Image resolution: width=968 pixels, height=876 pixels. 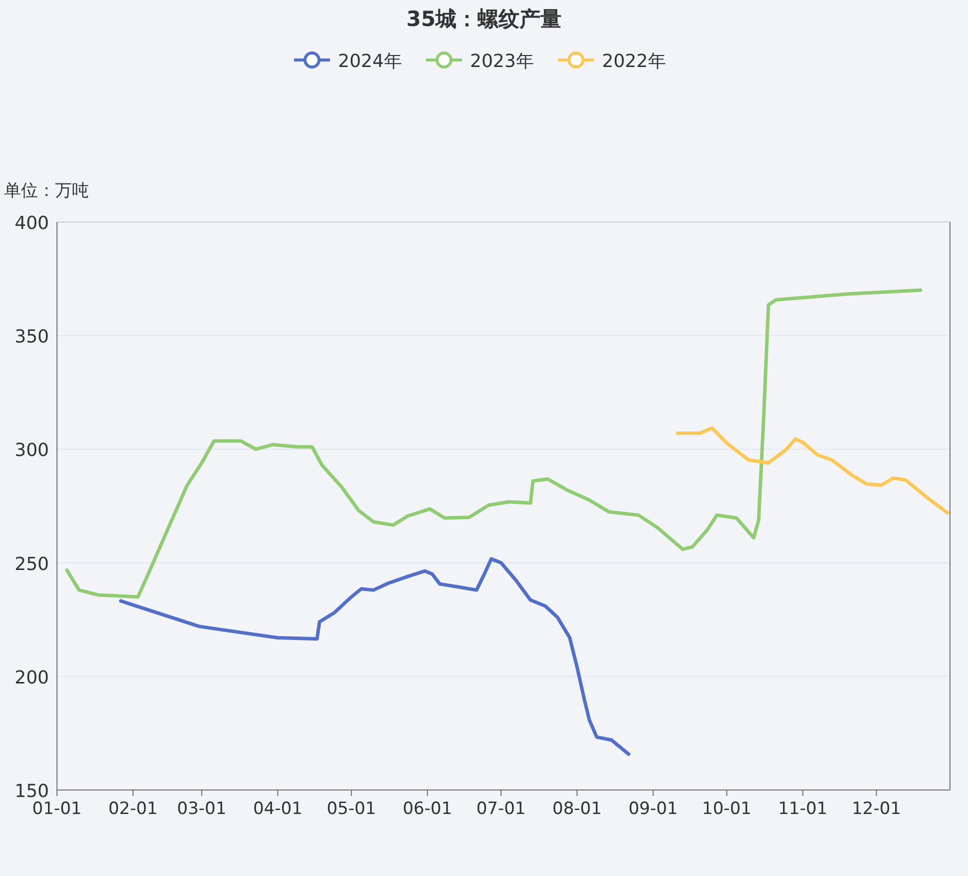 What do you see at coordinates (727, 809) in the screenshot?
I see `x-tick-label: 10-01` at bounding box center [727, 809].